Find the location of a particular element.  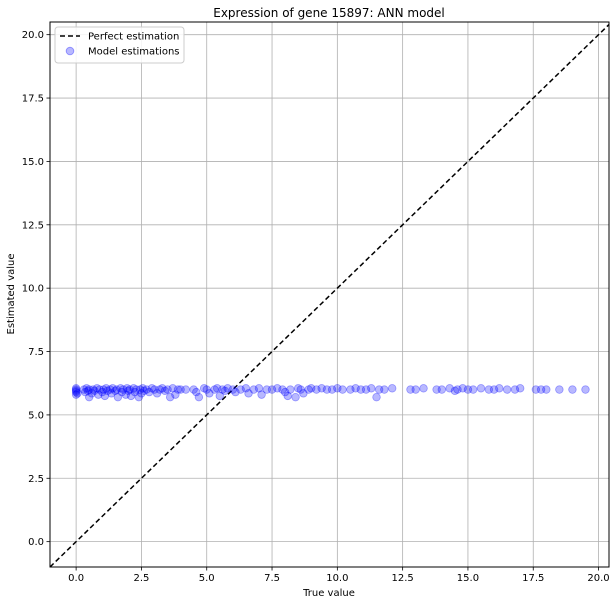

y-tick-label: 15.0 is located at coordinates (33, 162).